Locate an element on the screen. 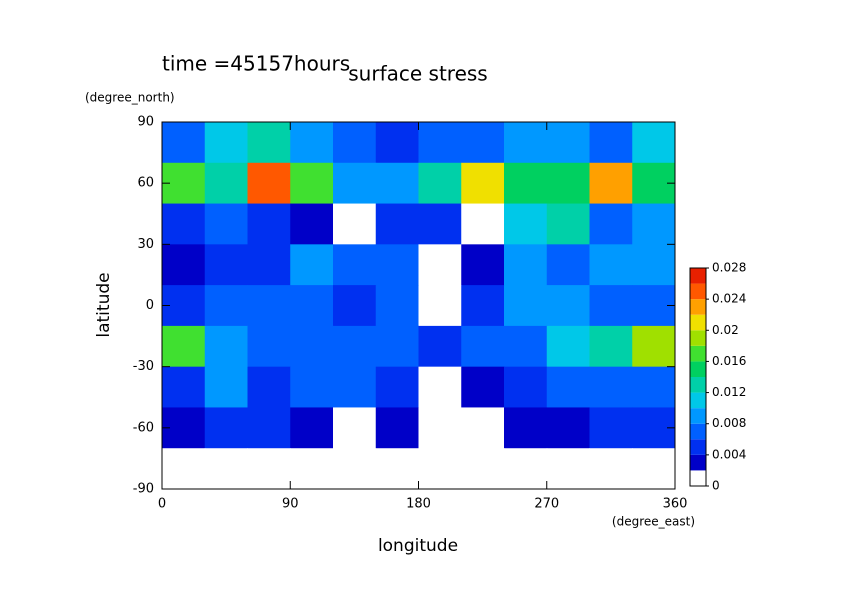 This screenshot has width=842, height=599. colorbar-tick-label: 0.028 is located at coordinates (729, 268).